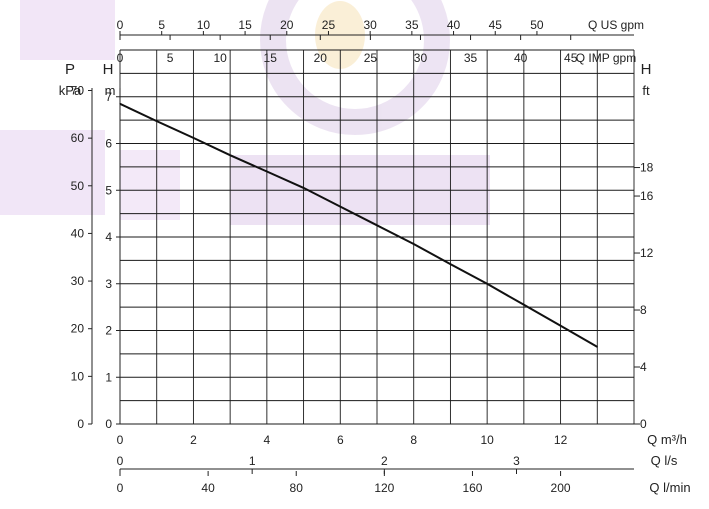 This screenshot has height=509, width=709. I want to click on us-gpm-tick-label: 45, so click(496, 25).